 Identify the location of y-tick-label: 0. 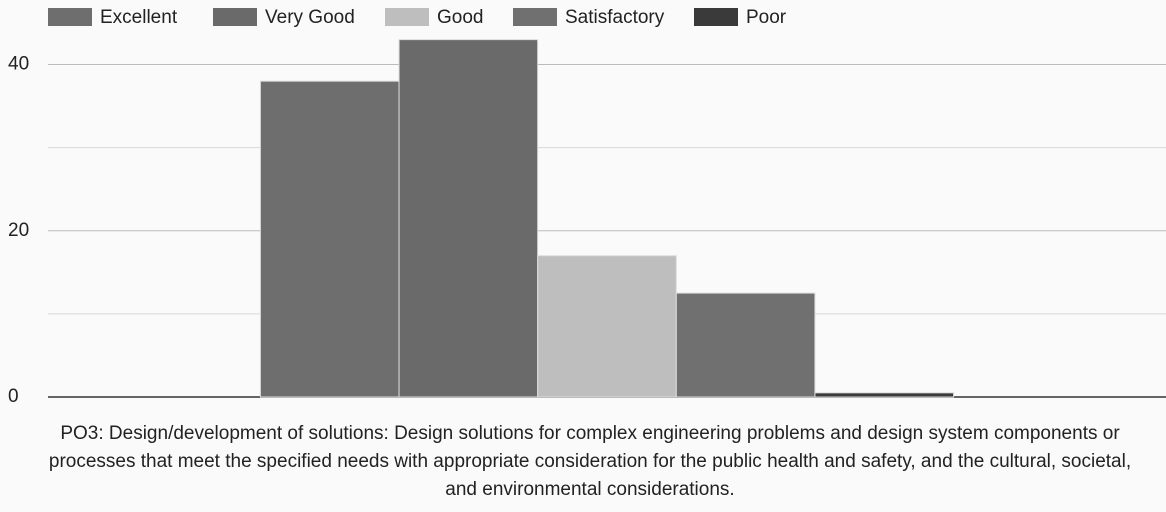
(13, 396).